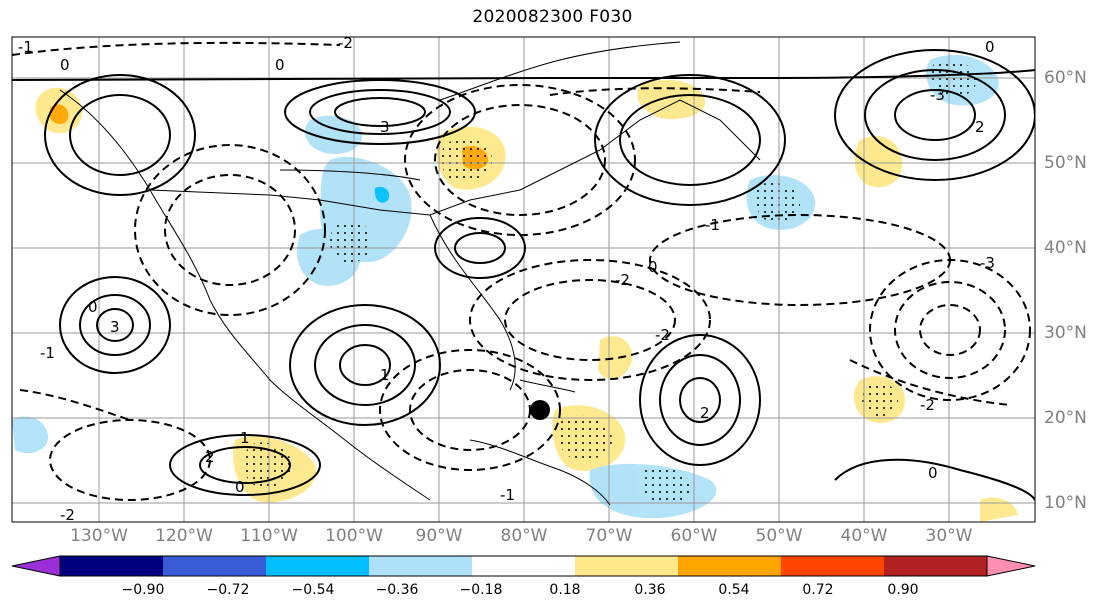  I want to click on colorbar-tick: −0.18, so click(481, 590).